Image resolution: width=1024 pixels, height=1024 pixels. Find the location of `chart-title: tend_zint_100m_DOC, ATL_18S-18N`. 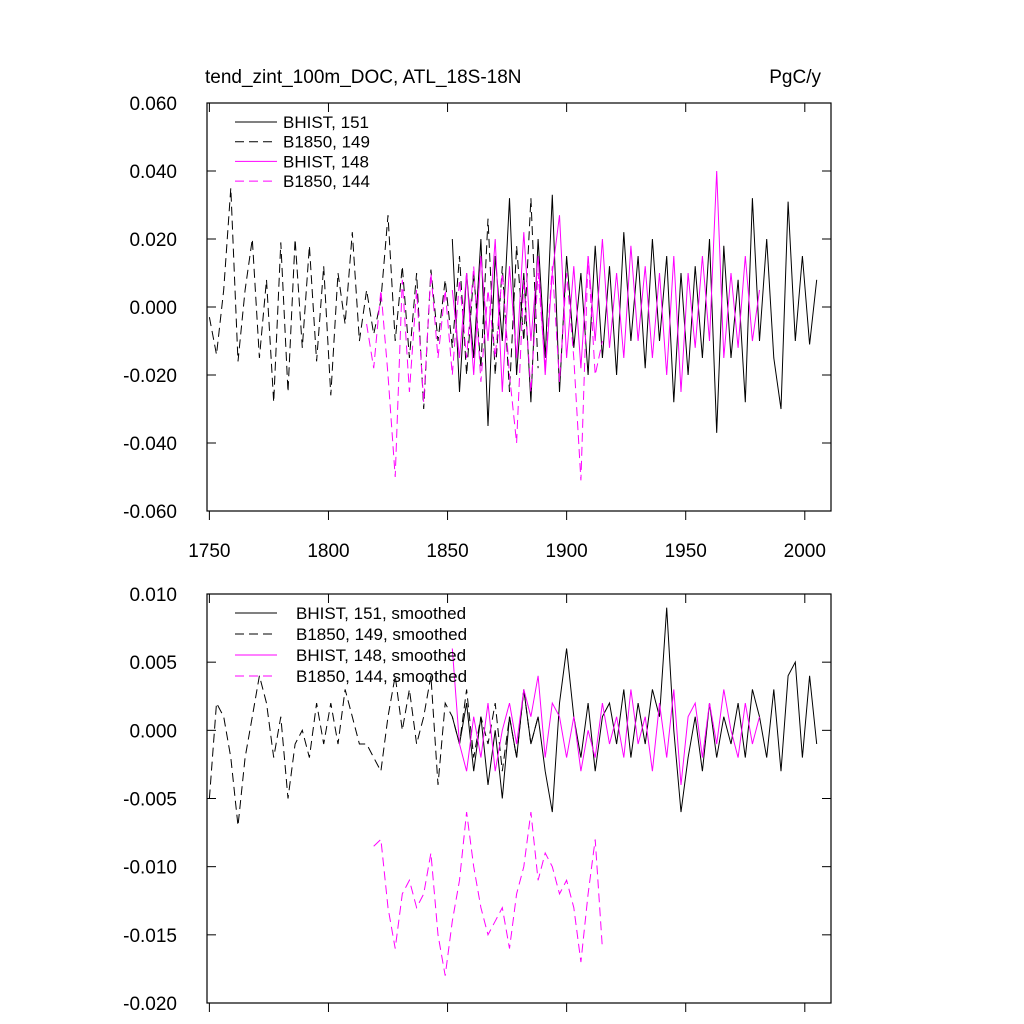

chart-title: tend_zint_100m_DOC, ATL_18S-18N is located at coordinates (363, 77).